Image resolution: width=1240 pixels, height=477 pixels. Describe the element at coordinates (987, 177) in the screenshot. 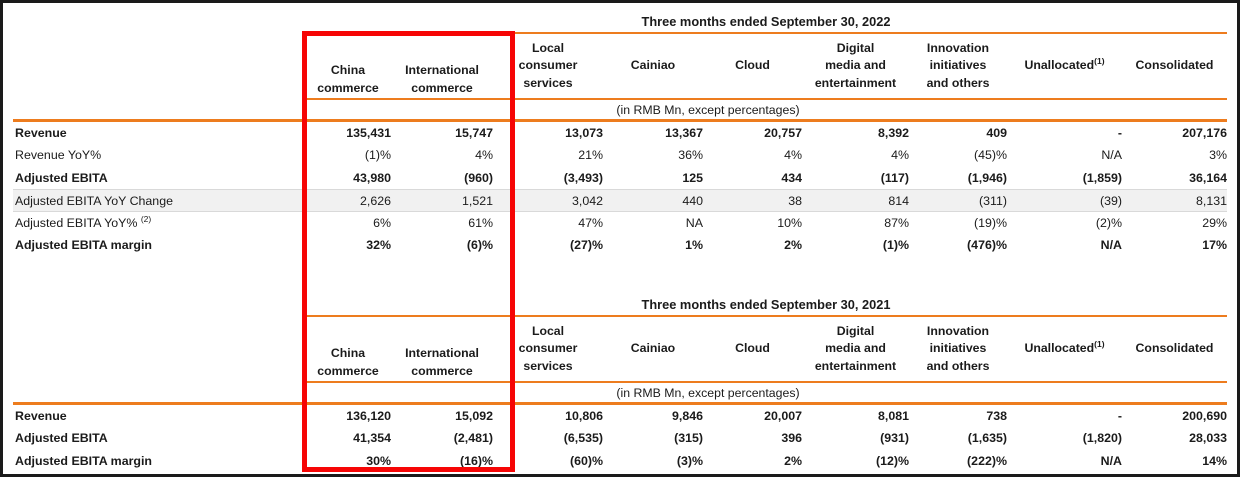

I see `value-cell: (1,946)` at that location.